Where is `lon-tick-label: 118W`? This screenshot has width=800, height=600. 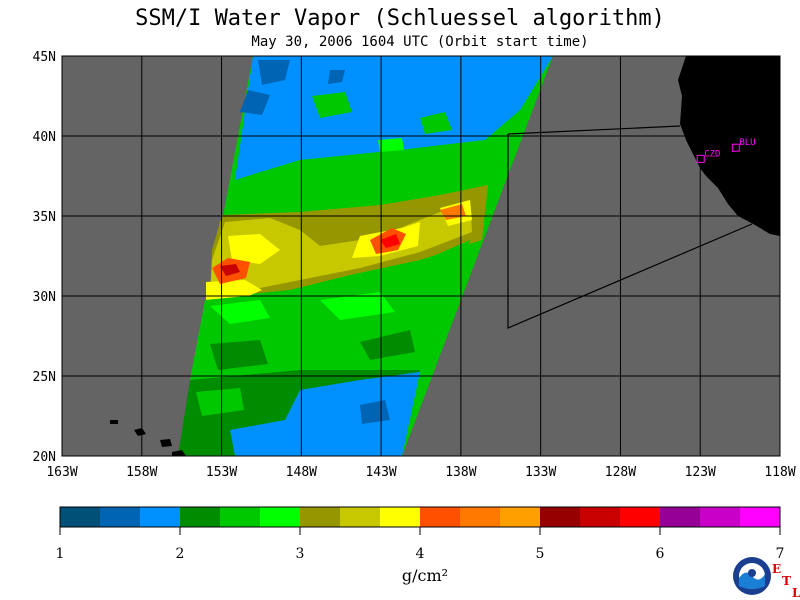
lon-tick-label: 118W is located at coordinates (779, 472).